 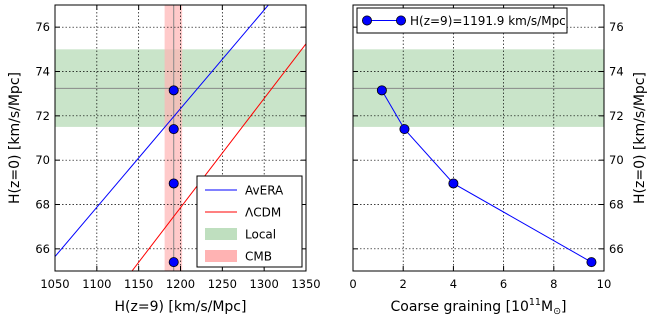 I want to click on panel-left-y-tick-label: 72, so click(x=42, y=116).